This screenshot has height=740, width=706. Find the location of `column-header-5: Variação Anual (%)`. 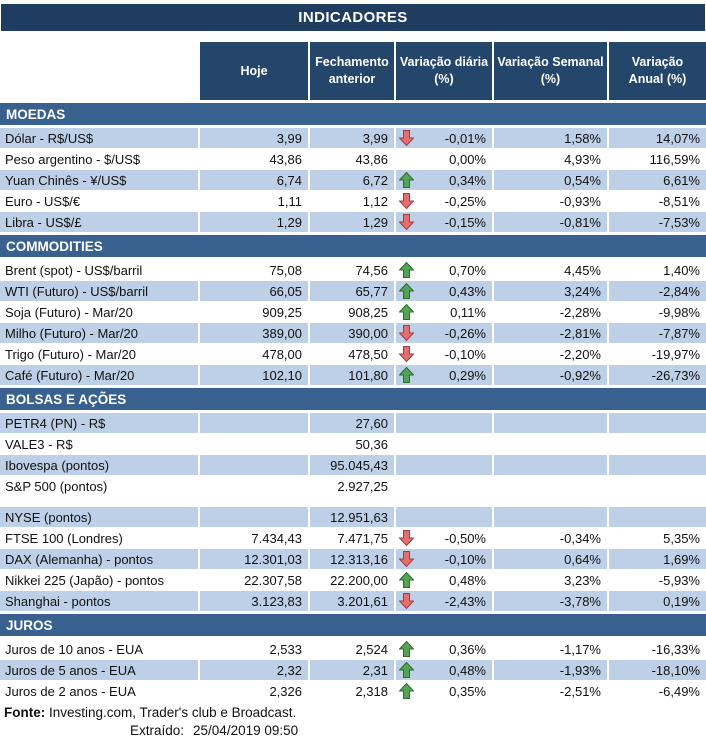

column-header-5: Variação Anual (%) is located at coordinates (657, 71).